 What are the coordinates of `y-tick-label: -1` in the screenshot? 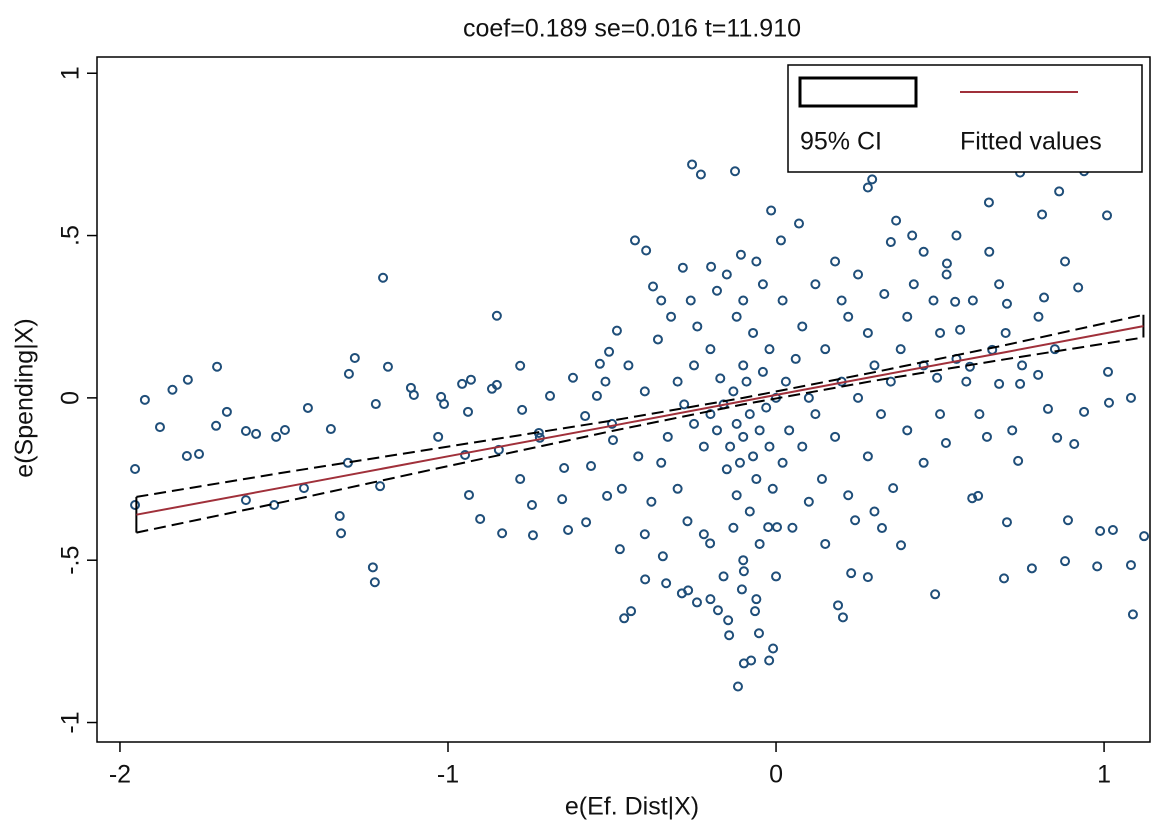 It's located at (71, 722).